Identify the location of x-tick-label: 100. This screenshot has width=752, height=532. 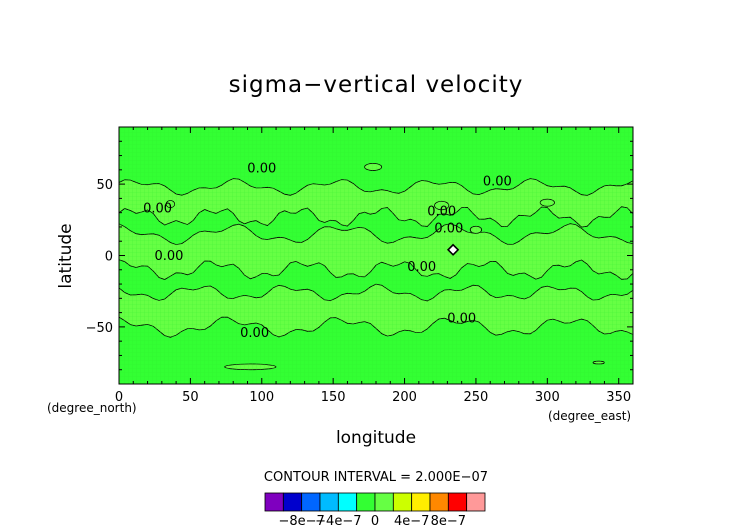
(261, 397).